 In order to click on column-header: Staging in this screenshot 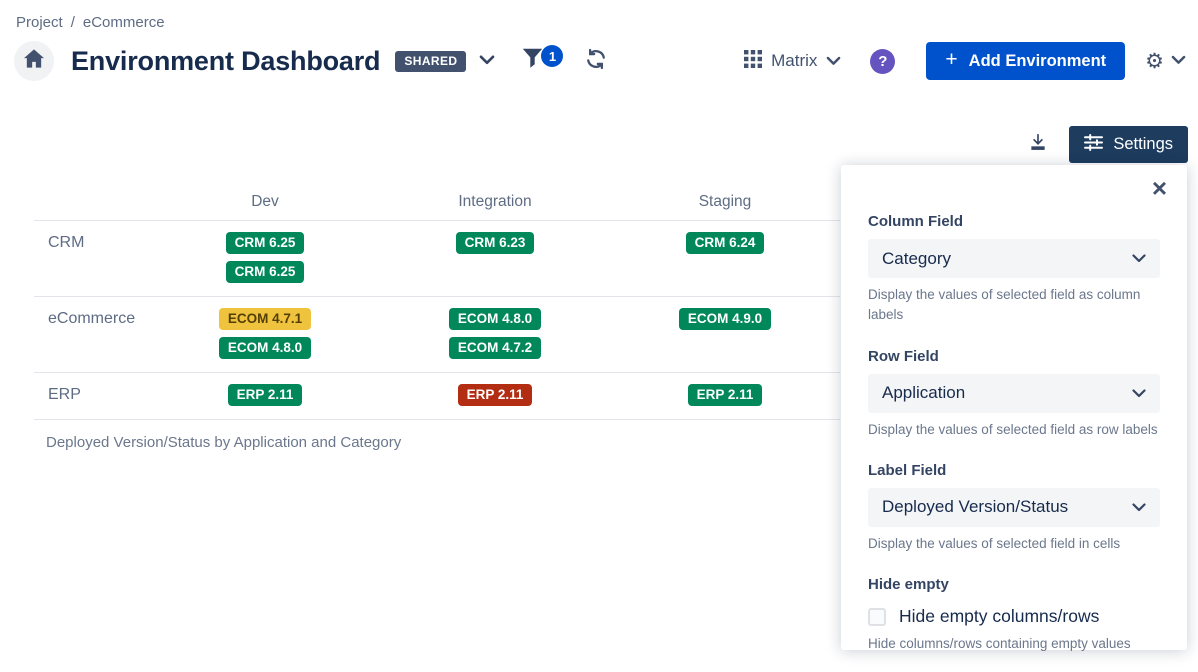, I will do `click(725, 201)`.